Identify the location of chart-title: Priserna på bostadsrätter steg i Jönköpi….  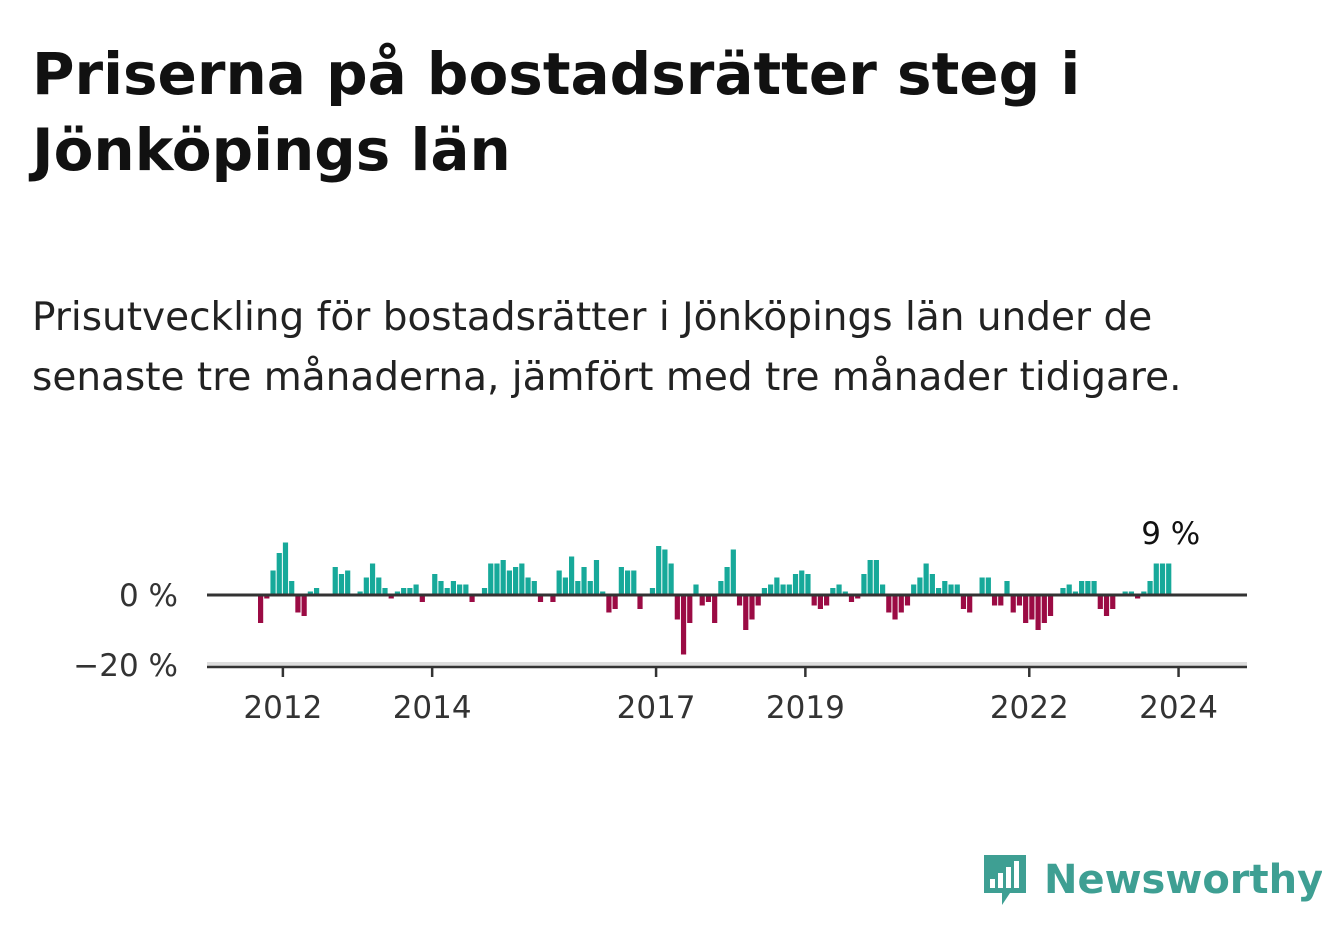
(556, 112).